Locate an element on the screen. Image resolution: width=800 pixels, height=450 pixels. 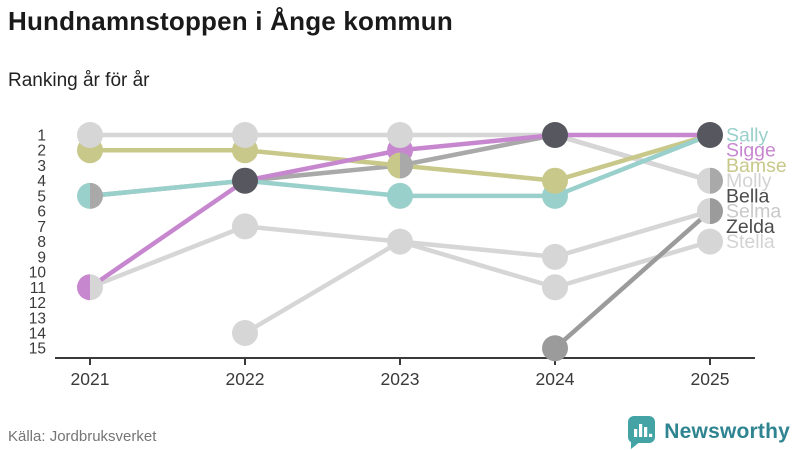
rank-tick-label: 3 is located at coordinates (41, 166).